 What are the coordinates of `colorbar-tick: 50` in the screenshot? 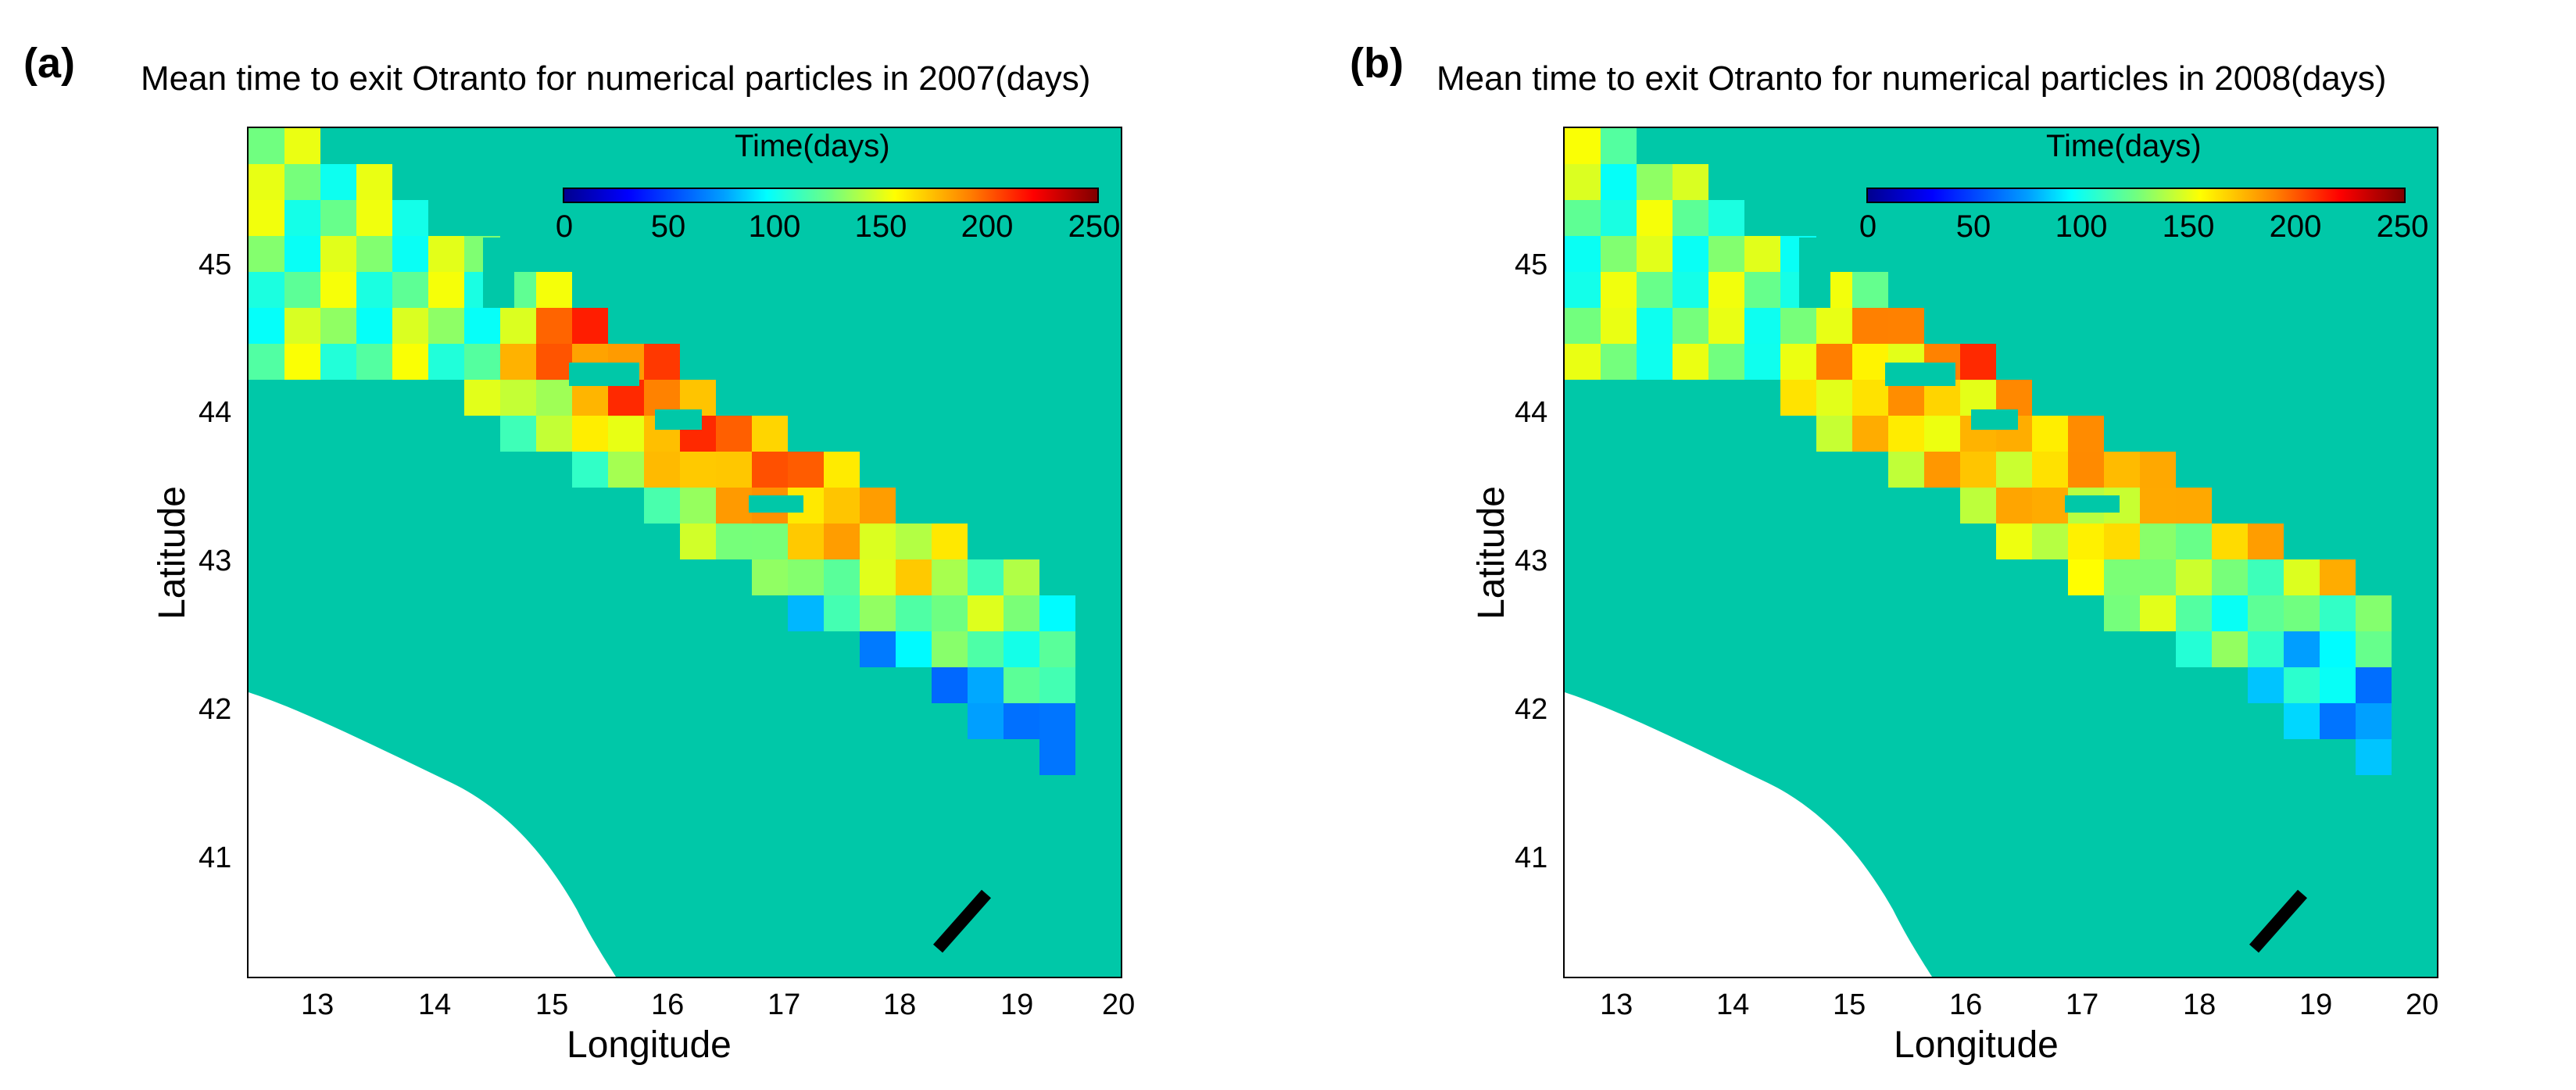 It's located at (668, 227).